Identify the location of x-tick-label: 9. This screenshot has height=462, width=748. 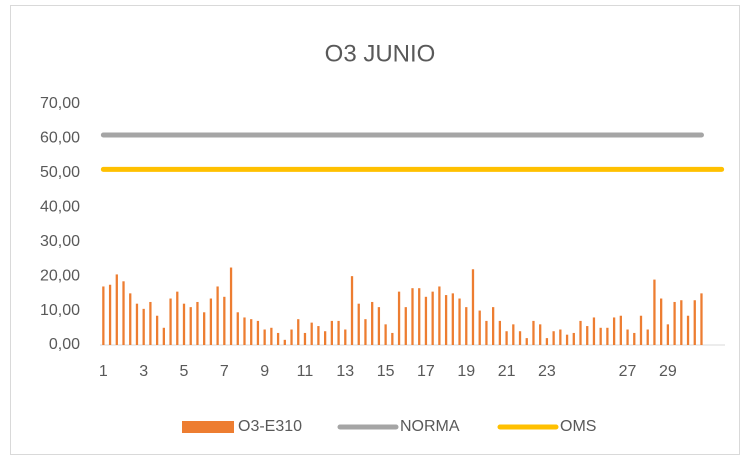
(264, 371).